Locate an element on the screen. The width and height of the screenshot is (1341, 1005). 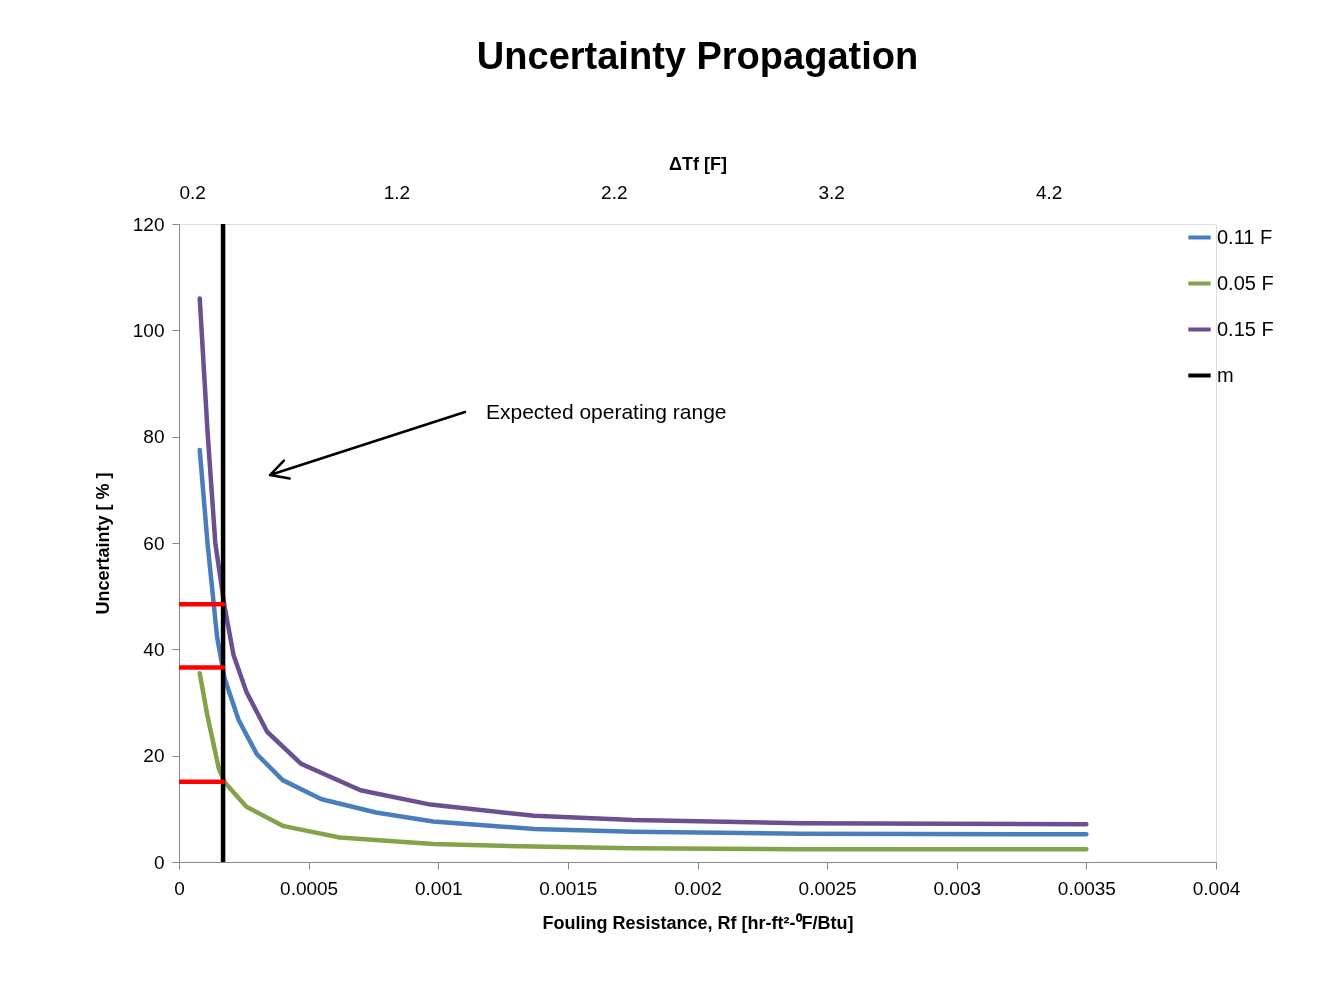
x-tick-label: 0 is located at coordinates (179, 888).